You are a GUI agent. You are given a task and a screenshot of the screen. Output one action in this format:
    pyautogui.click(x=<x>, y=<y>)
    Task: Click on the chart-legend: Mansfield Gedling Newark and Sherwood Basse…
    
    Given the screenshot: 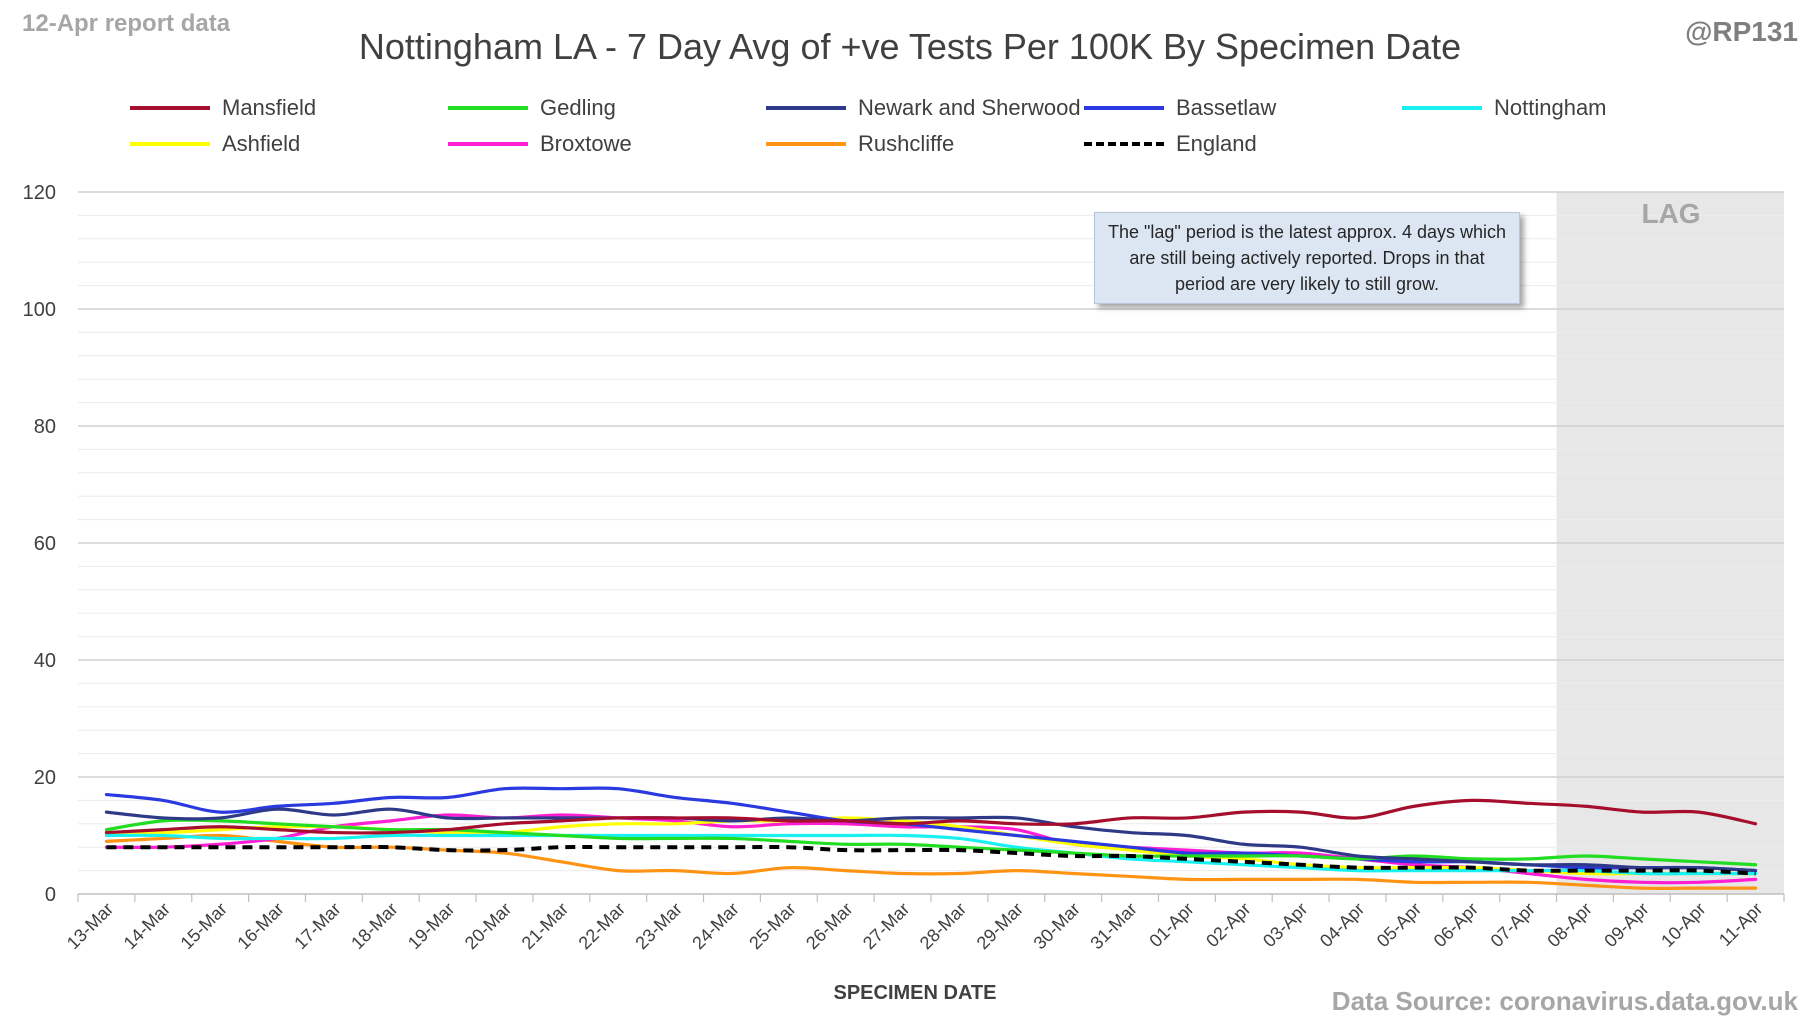 What is the action you would take?
    pyautogui.click(x=930, y=127)
    